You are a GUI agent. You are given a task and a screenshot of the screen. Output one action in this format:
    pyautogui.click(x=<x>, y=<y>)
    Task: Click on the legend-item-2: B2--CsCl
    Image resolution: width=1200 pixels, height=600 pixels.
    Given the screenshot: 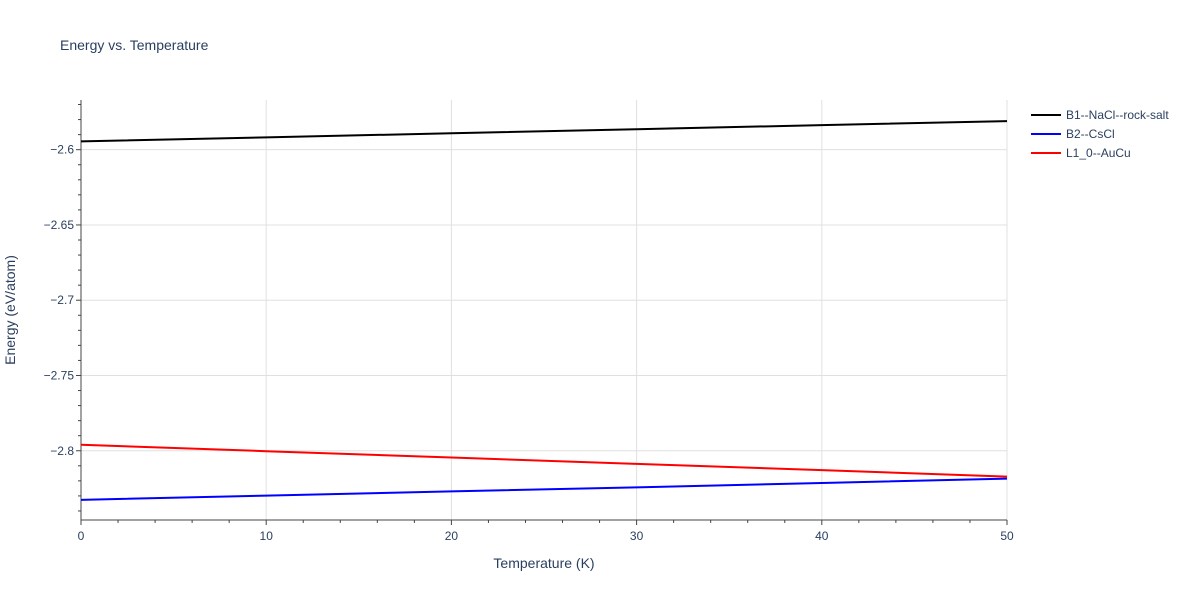 What is the action you would take?
    pyautogui.click(x=1073, y=134)
    